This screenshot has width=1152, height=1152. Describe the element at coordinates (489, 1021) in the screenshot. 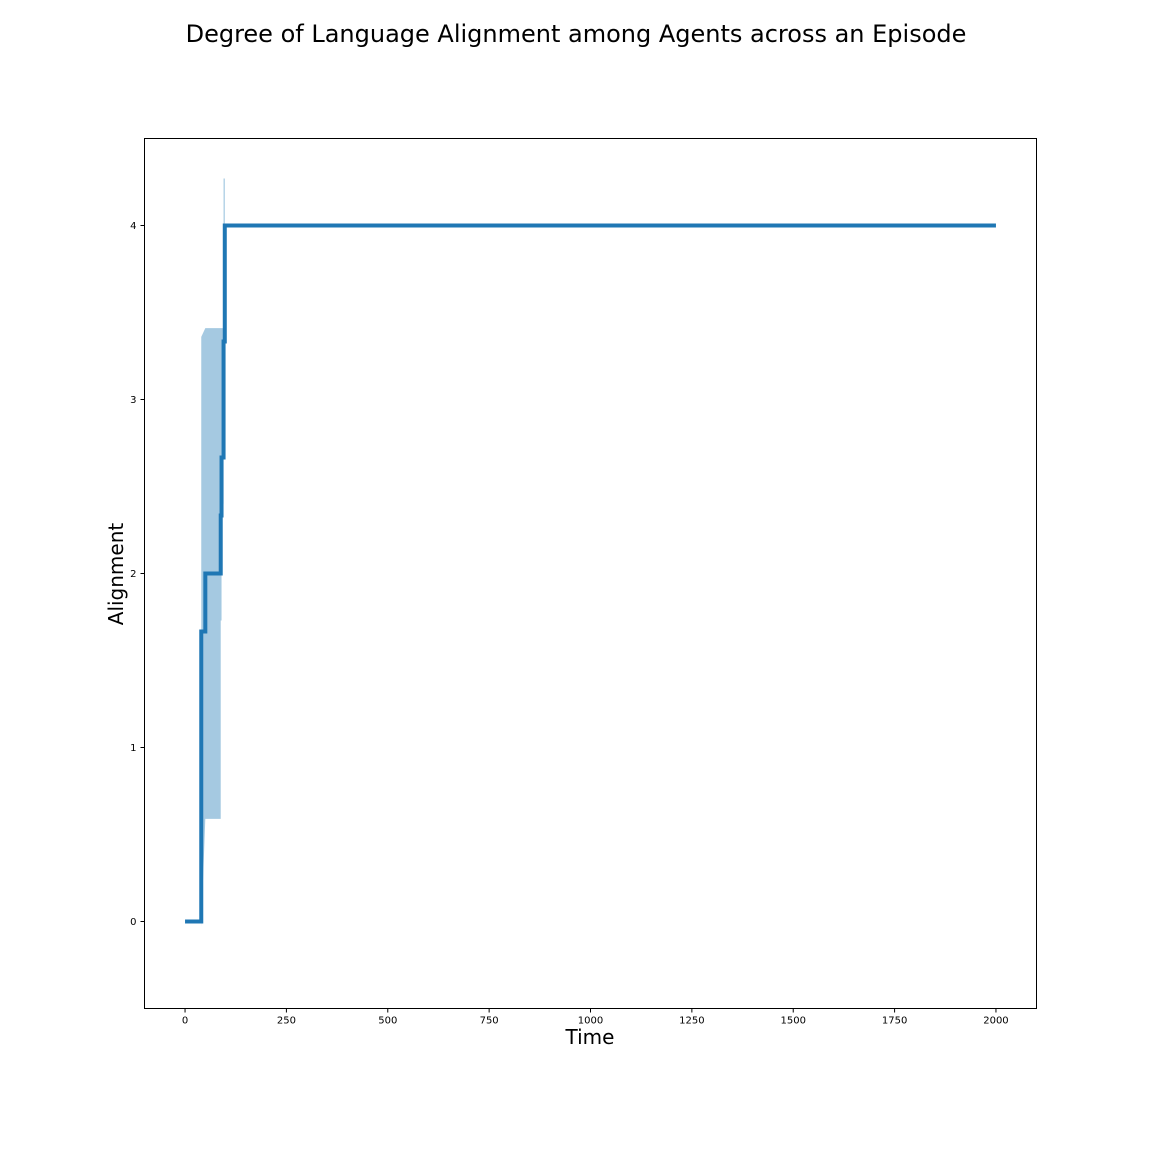

I see `x-tick-label: 750` at that location.